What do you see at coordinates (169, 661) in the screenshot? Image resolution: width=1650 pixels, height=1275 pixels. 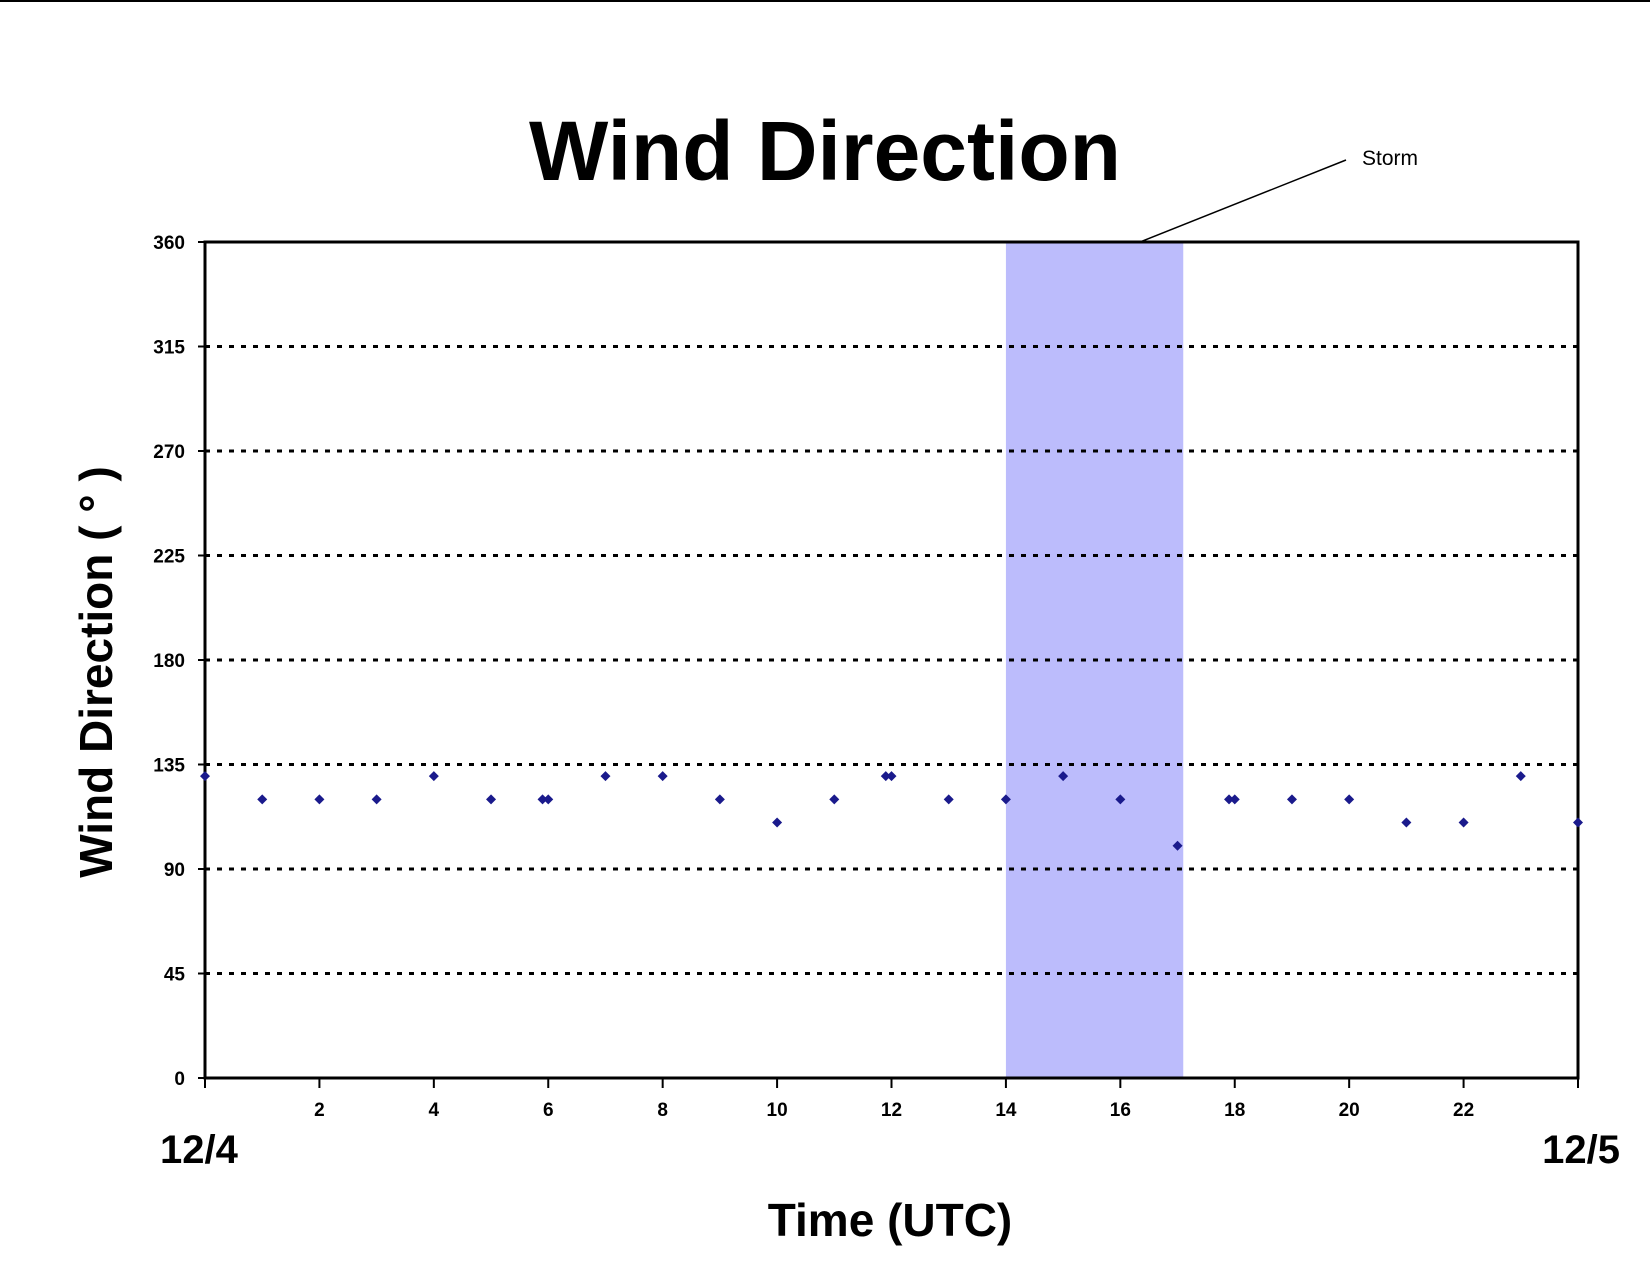 I see `y-tick-label-180: 180` at bounding box center [169, 661].